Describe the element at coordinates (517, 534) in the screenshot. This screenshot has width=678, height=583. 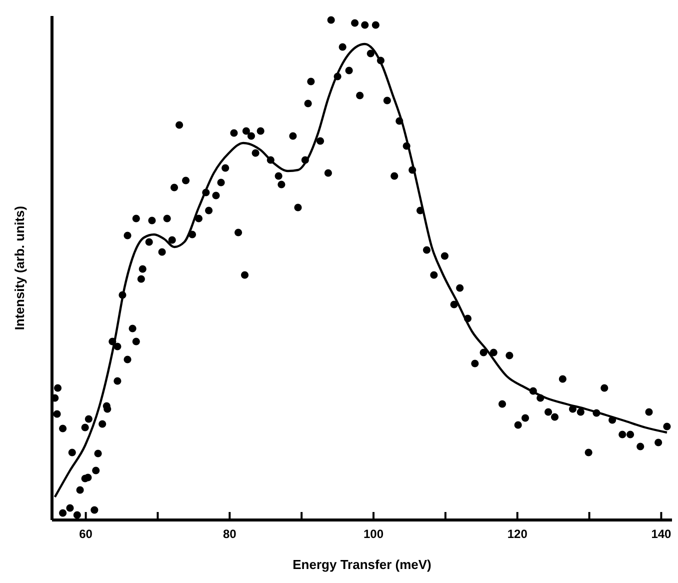
I see `x-tick-label: 120` at that location.